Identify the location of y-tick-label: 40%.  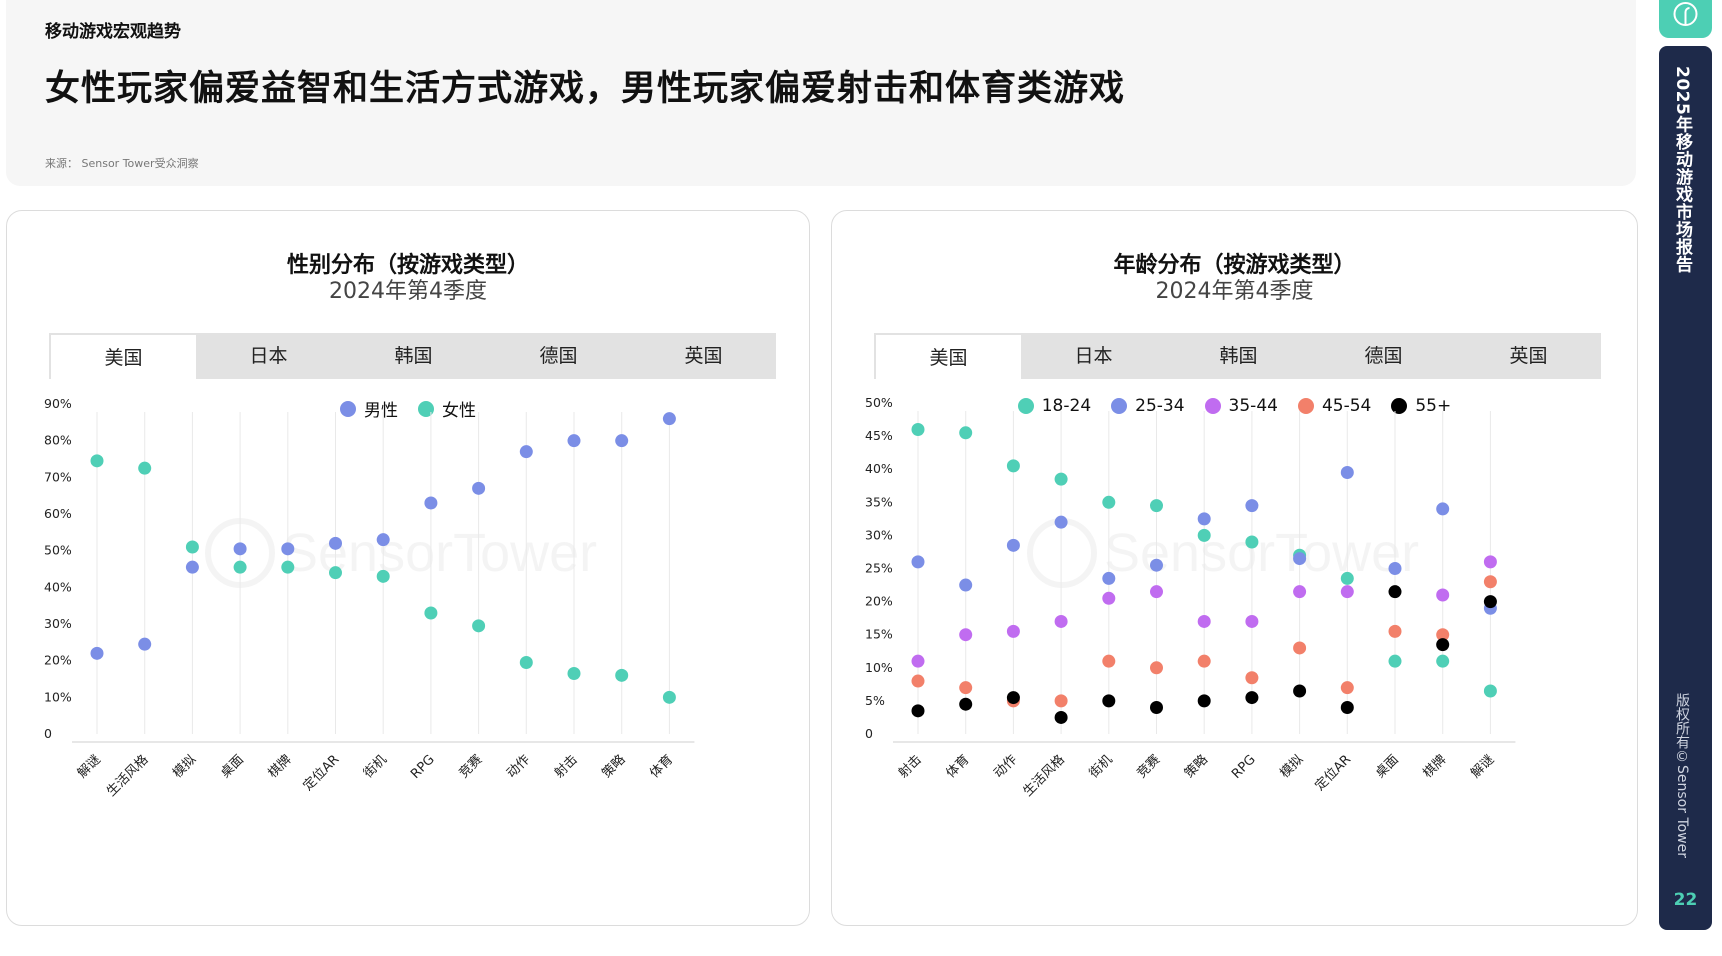
(58, 586).